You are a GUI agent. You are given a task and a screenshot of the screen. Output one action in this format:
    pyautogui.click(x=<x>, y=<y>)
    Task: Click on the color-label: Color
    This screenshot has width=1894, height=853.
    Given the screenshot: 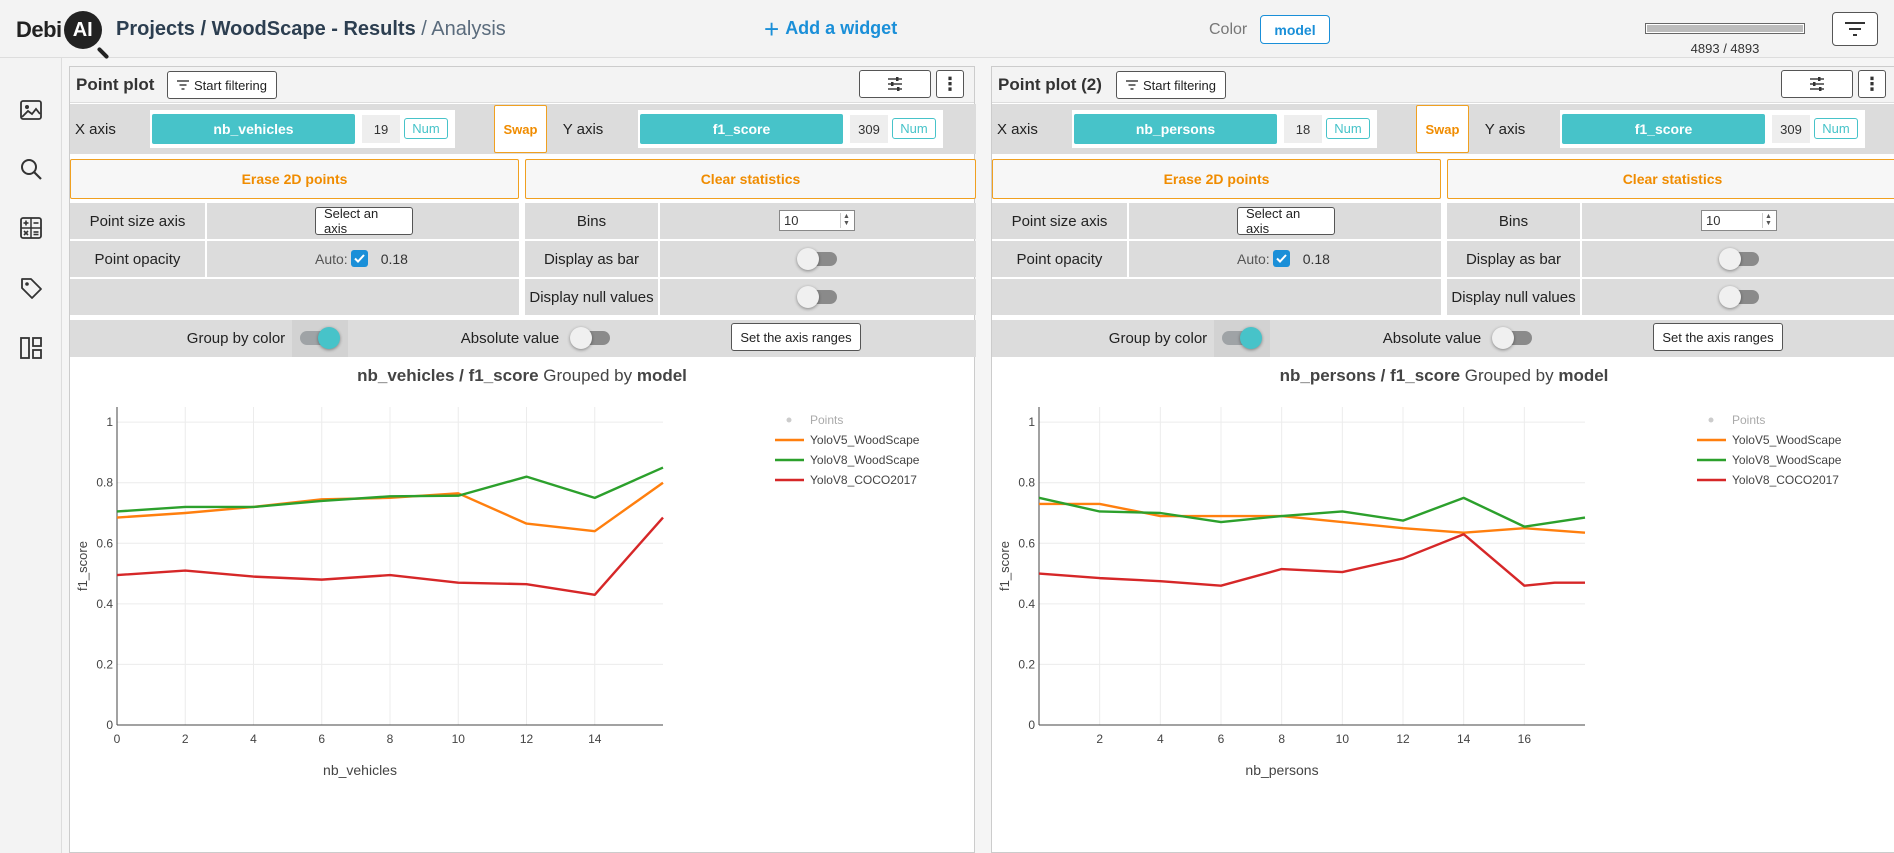 What is the action you would take?
    pyautogui.click(x=1228, y=29)
    